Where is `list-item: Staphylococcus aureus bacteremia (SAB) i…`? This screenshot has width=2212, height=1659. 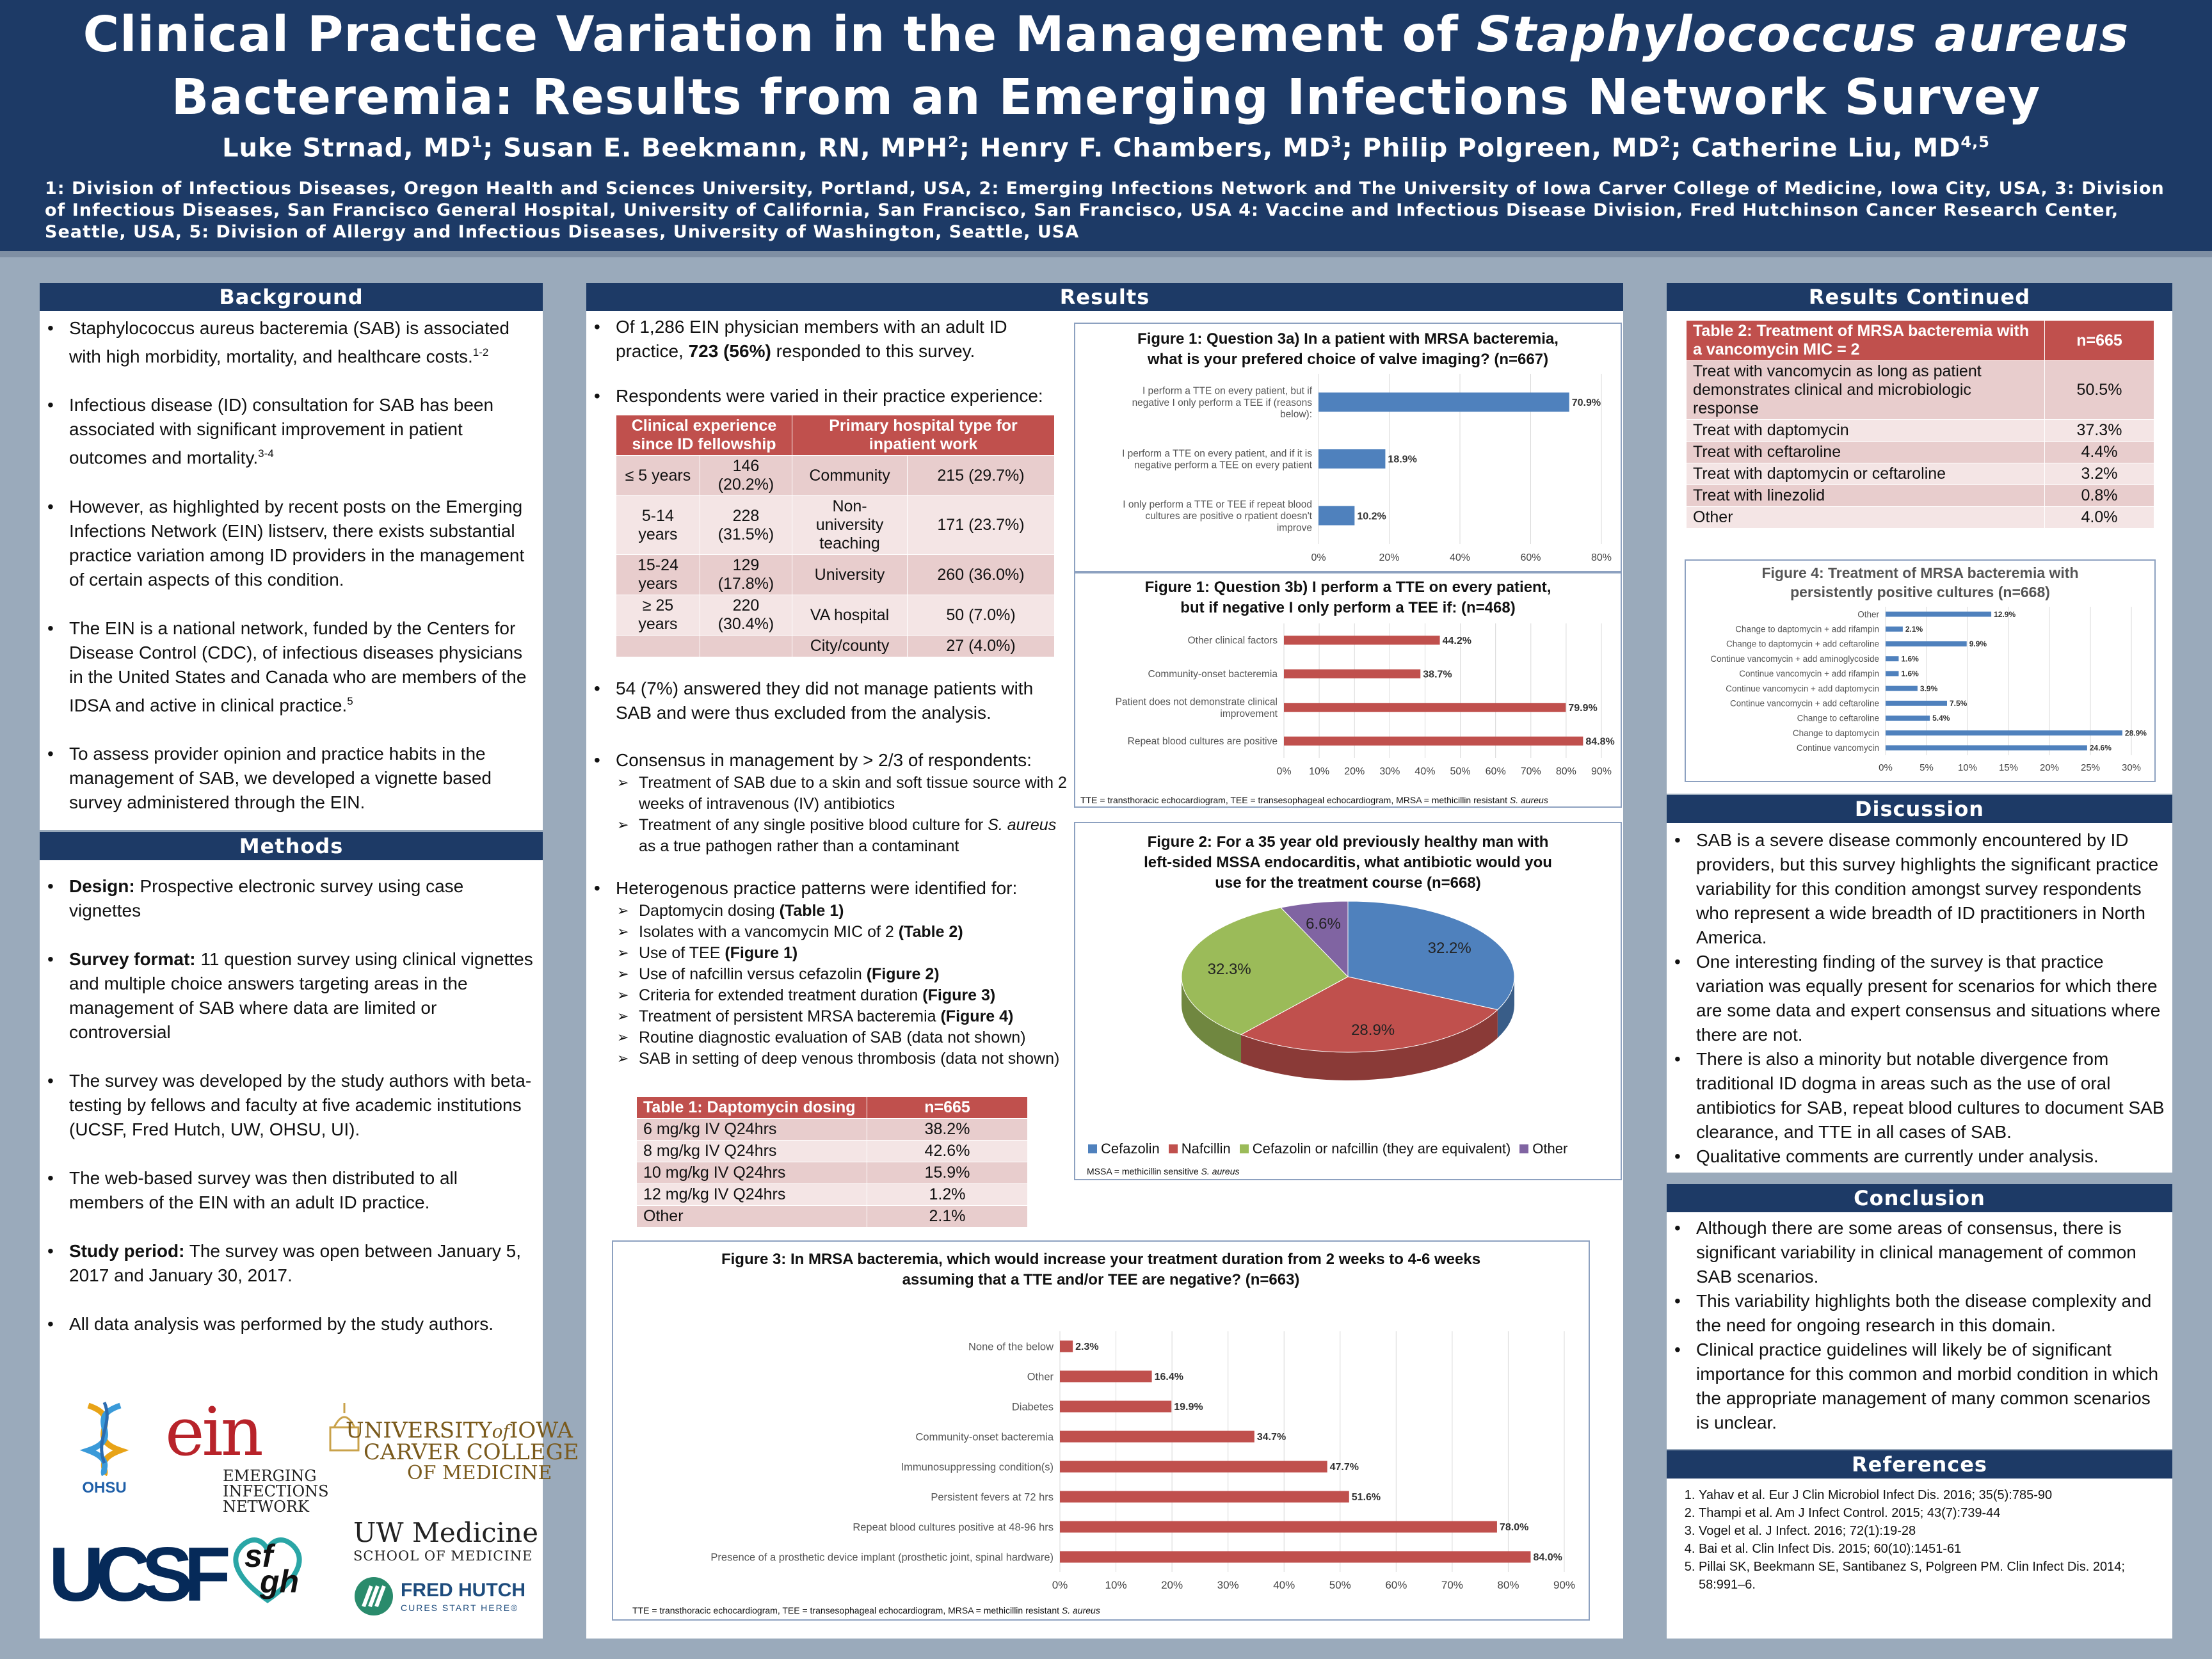
list-item: Staphylococcus aureus bacteremia (SAB) i… is located at coordinates (291, 342).